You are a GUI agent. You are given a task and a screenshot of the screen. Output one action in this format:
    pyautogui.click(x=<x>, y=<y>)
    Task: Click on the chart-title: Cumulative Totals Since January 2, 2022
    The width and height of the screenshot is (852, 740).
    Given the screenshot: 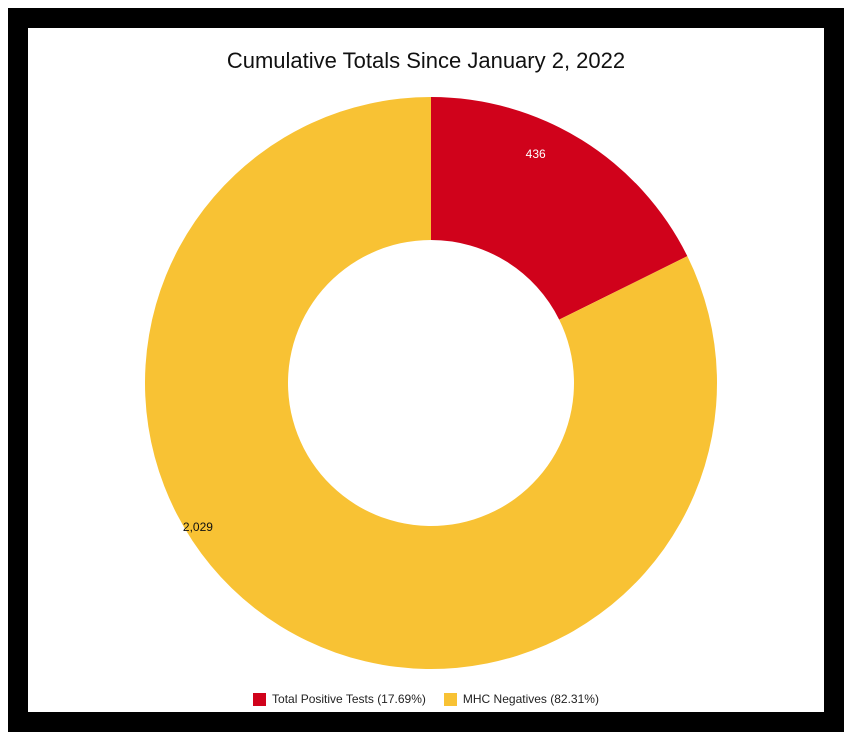 What is the action you would take?
    pyautogui.click(x=426, y=60)
    